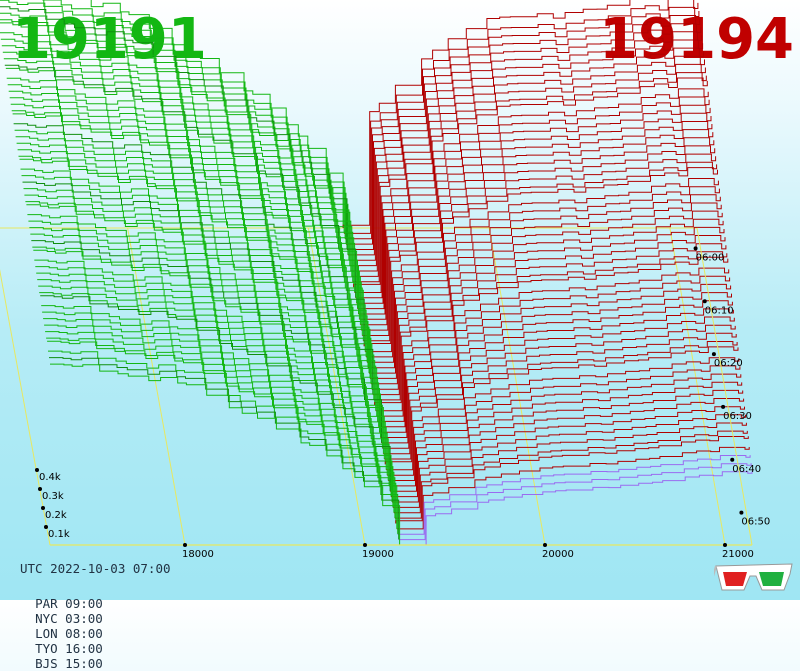  I want to click on zone-lon: LON 08:00, so click(69, 633).